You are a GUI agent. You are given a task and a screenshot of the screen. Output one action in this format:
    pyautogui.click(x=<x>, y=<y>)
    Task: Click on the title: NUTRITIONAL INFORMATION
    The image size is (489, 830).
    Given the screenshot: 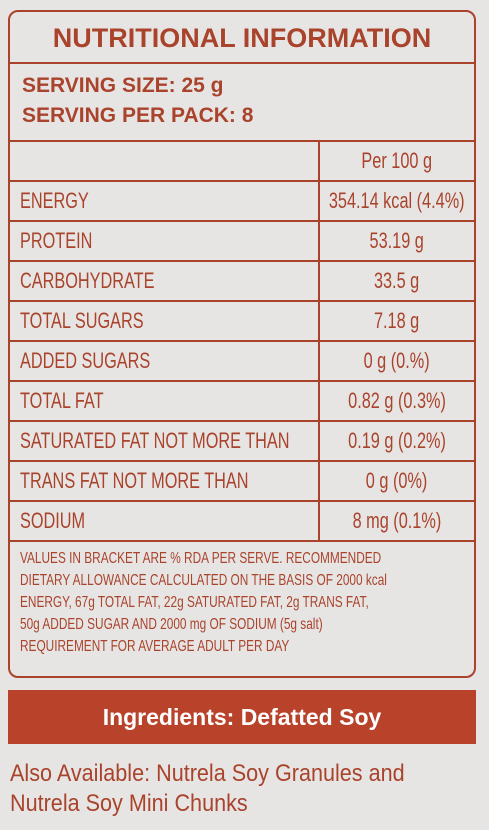 What is the action you would take?
    pyautogui.click(x=242, y=38)
    